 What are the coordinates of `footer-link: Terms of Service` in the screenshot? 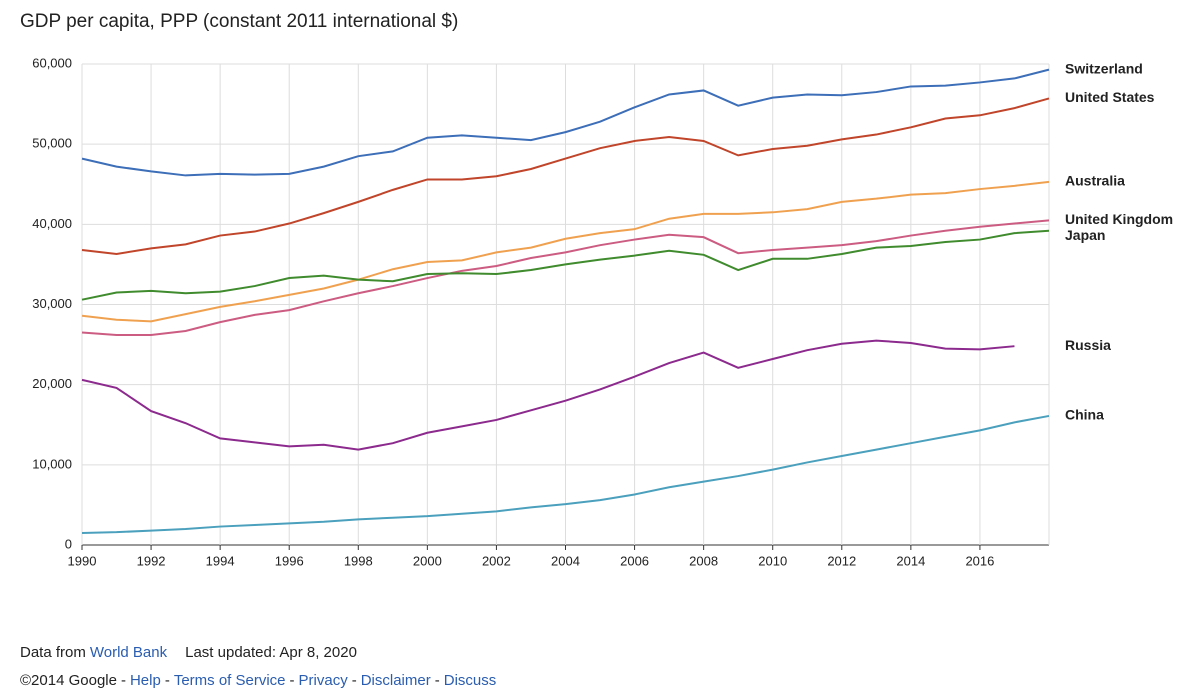 It's located at (229, 680).